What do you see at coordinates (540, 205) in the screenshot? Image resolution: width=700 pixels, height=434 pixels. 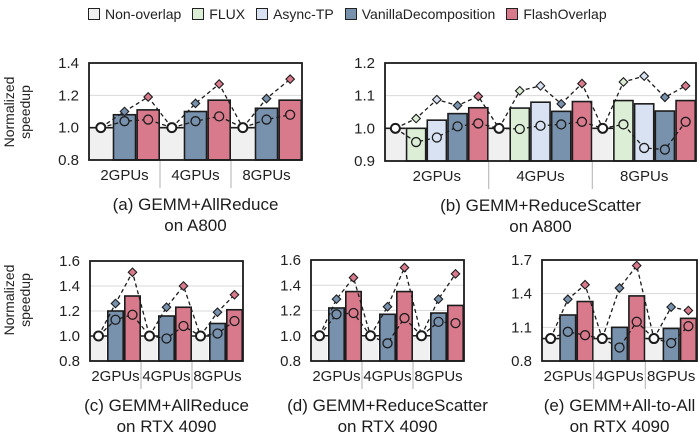 I see `chart-title: (b) GEMM+ReduceScatter` at bounding box center [540, 205].